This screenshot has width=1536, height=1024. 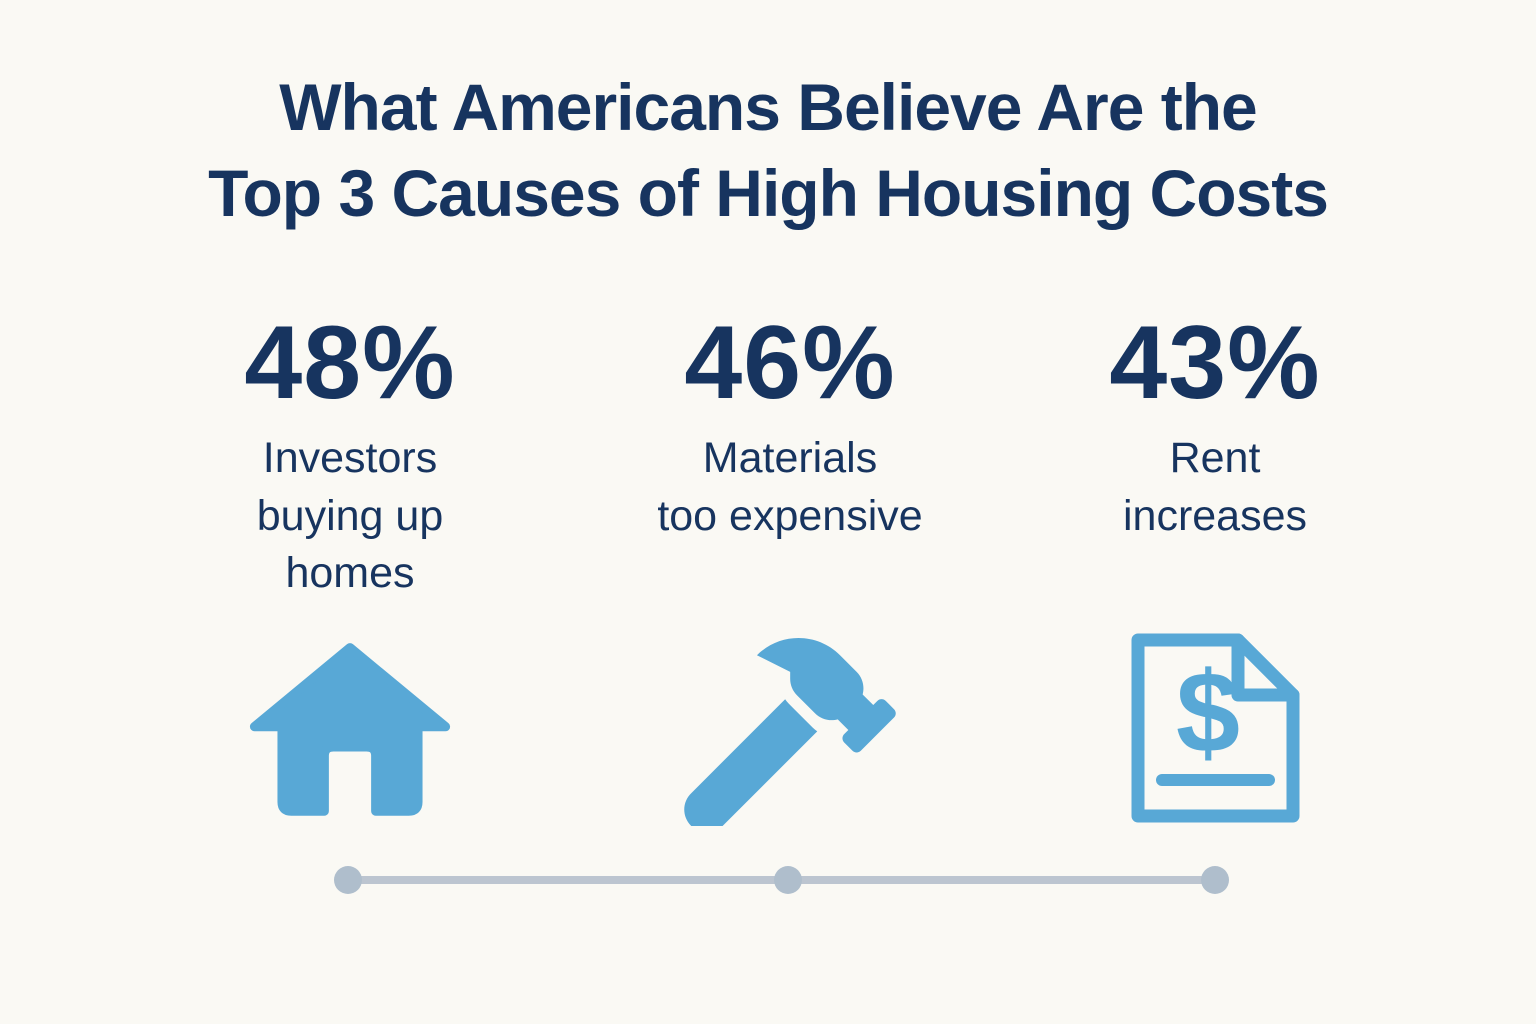 I want to click on stat-column-investors: 48% Investors buying up homes, so click(x=350, y=565).